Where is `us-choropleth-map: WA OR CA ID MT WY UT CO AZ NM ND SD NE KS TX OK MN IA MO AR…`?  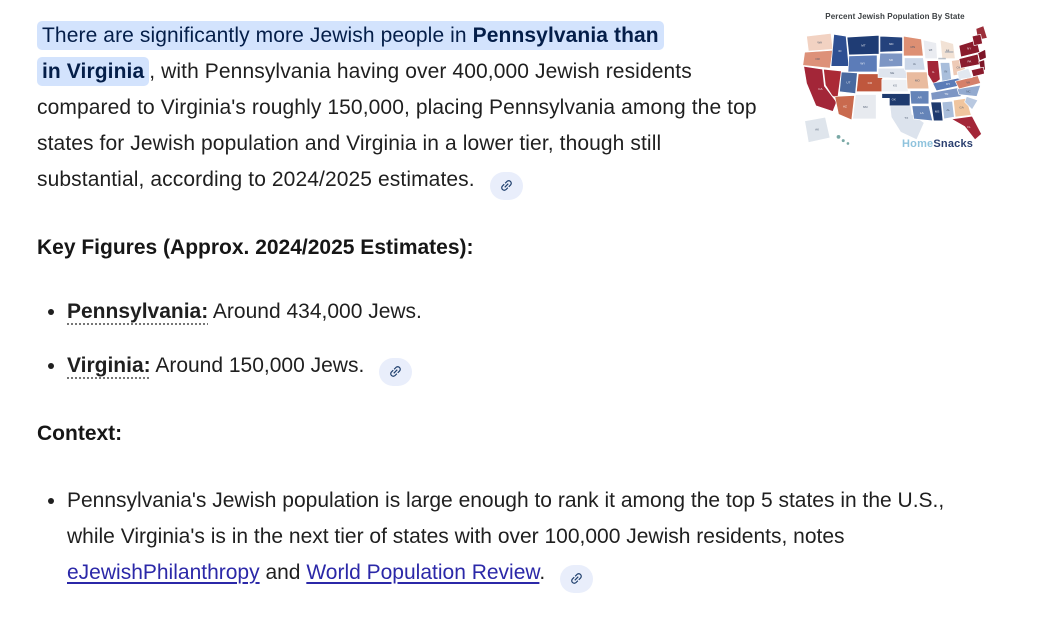 us-choropleth-map: WA OR CA ID MT WY UT CO AZ NM ND SD NE KS TX OK MN IA MO AR… is located at coordinates (895, 85).